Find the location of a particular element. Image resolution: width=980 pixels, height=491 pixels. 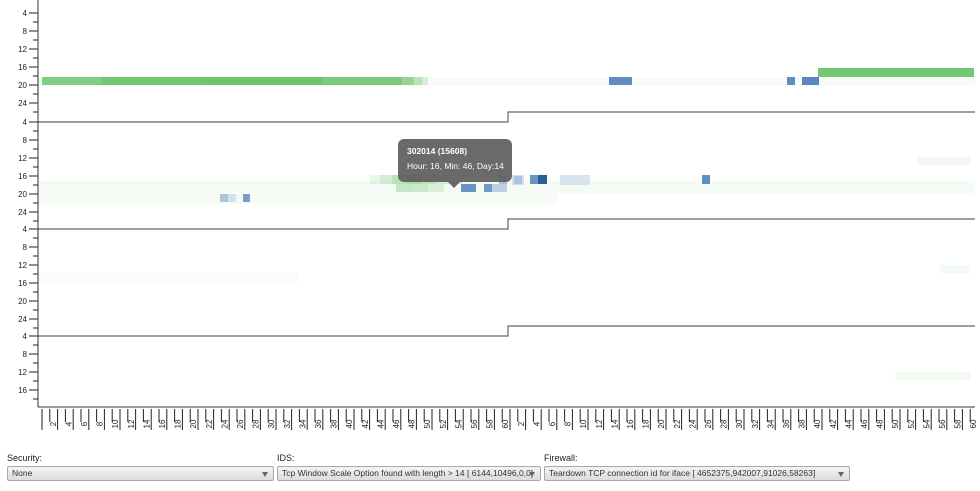

x-tick-label: 10 is located at coordinates (583, 423).